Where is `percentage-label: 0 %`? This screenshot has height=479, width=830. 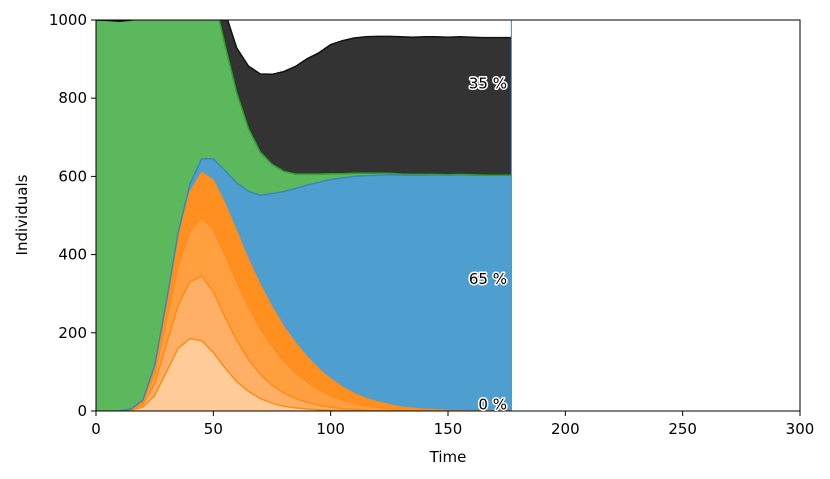
percentage-label: 0 % is located at coordinates (492, 404).